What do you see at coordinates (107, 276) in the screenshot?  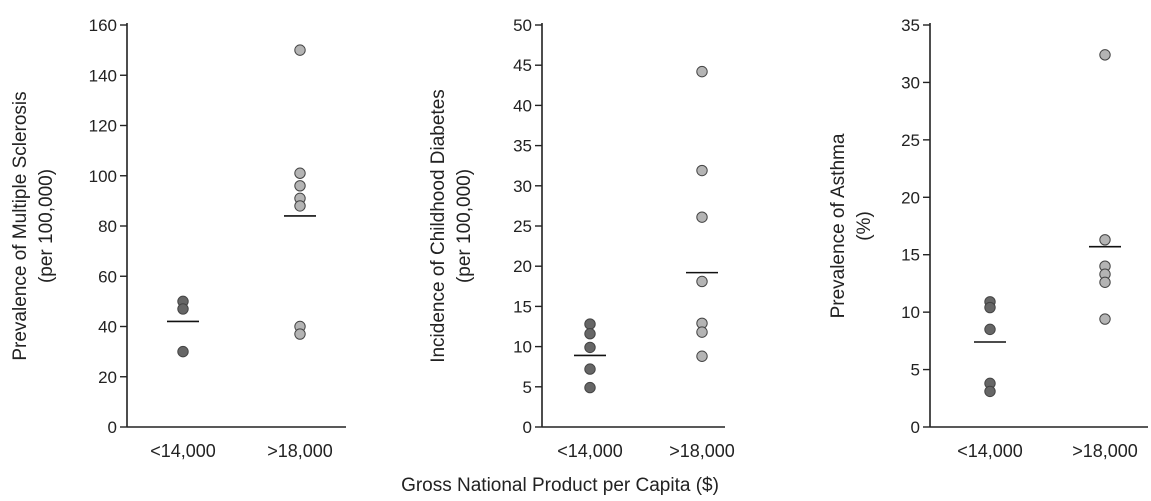 I see `y-tick-label: 60` at bounding box center [107, 276].